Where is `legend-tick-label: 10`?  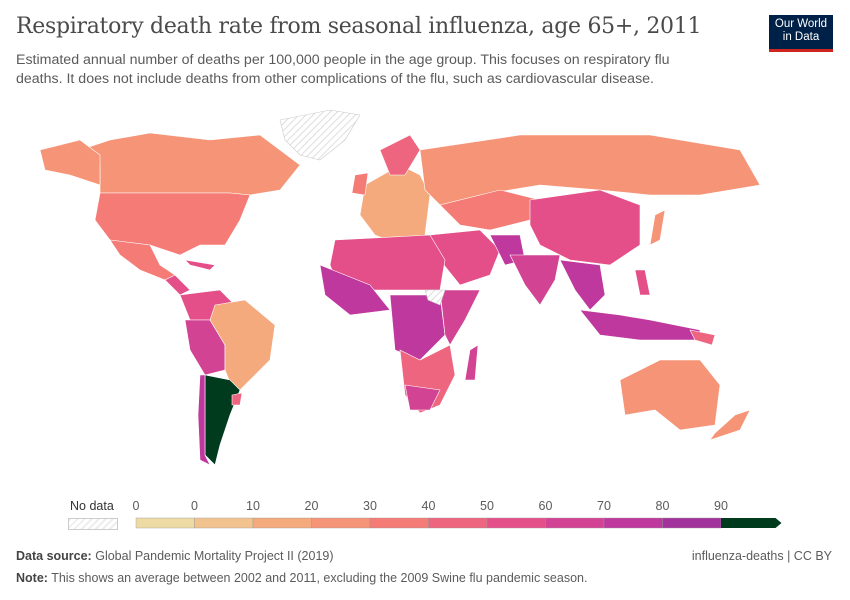
legend-tick-label: 10 is located at coordinates (253, 506).